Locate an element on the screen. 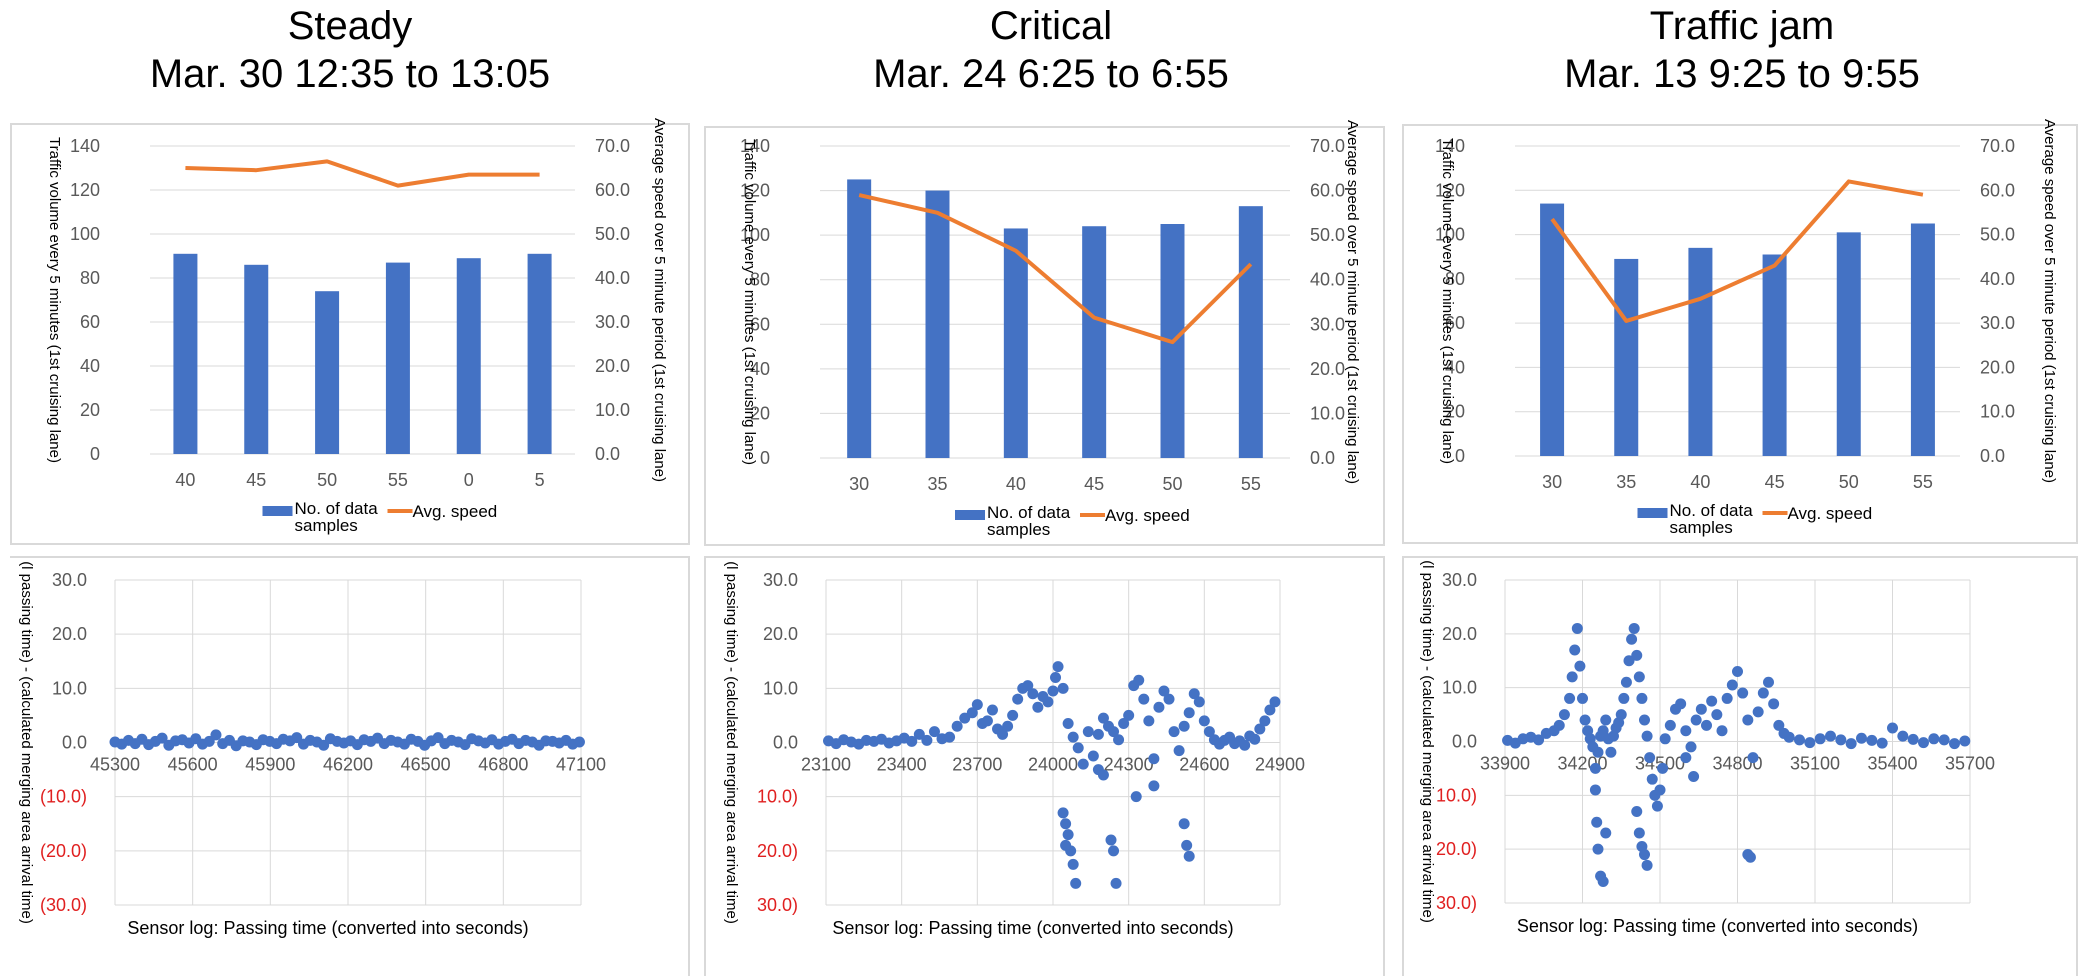  y2-tick-label: 0.0 is located at coordinates (1992, 456).